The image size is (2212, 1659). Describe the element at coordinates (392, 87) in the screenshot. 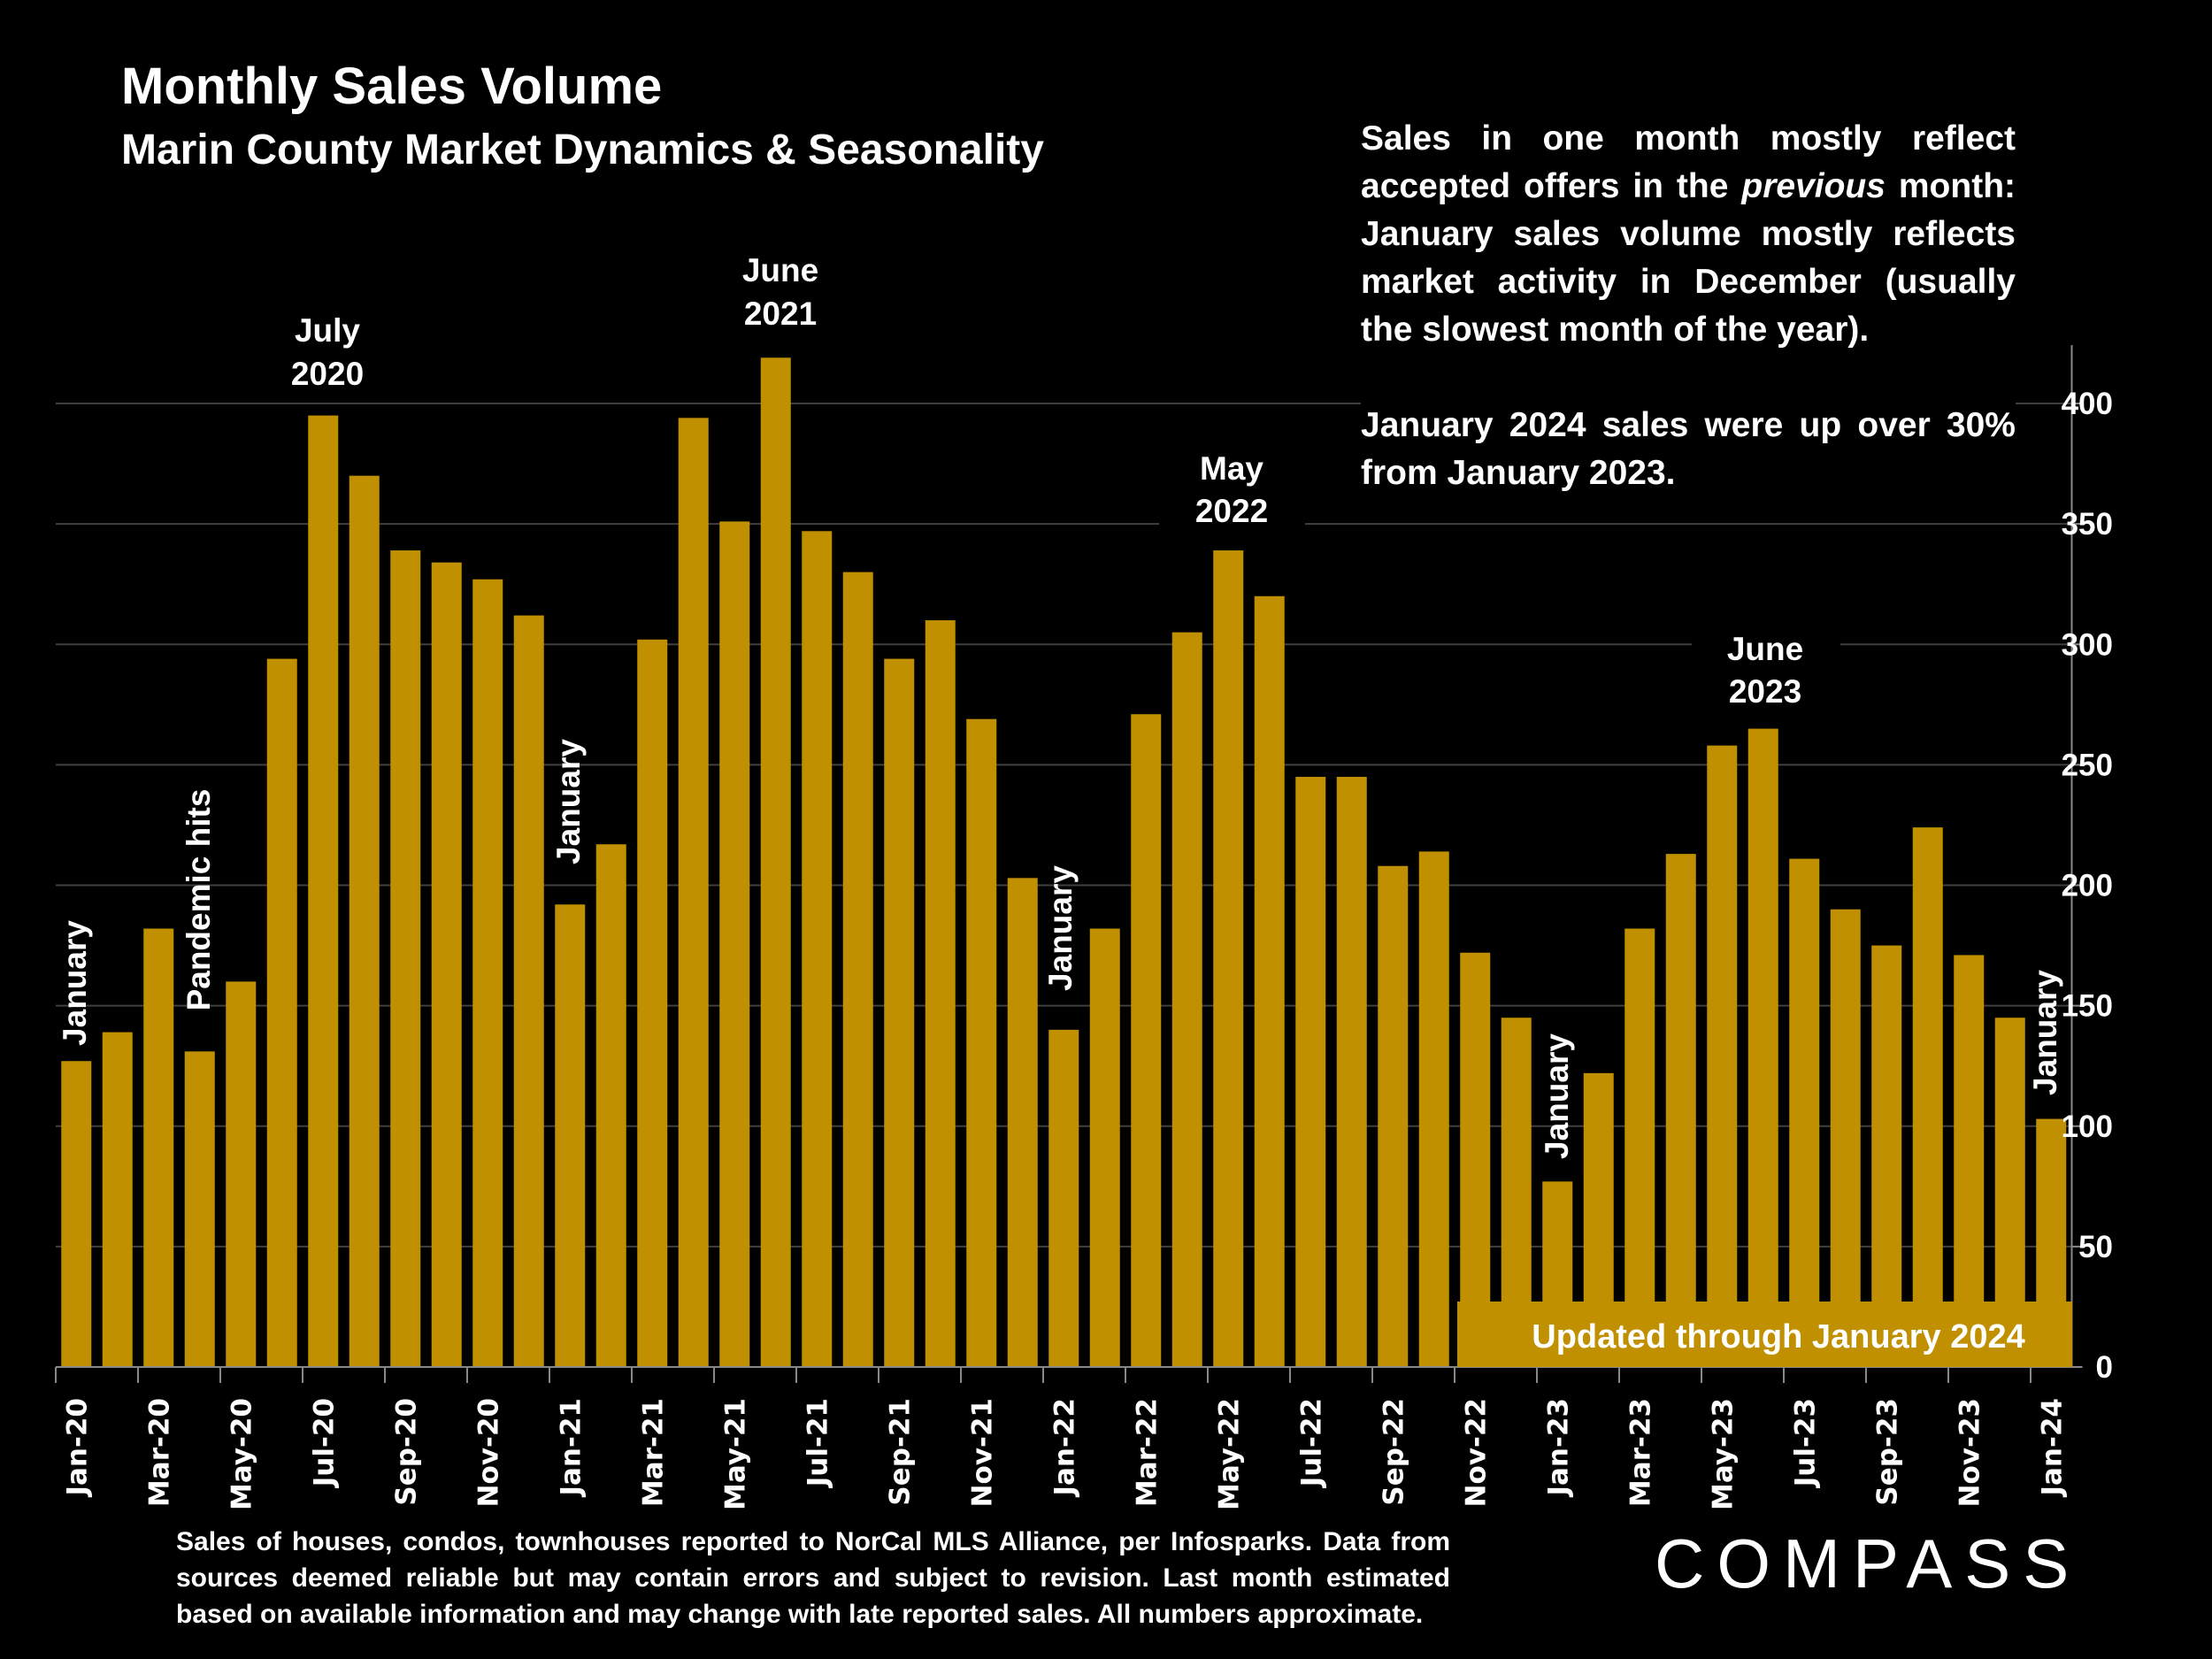

I see `chart-title: Monthly Sales Volume` at that location.